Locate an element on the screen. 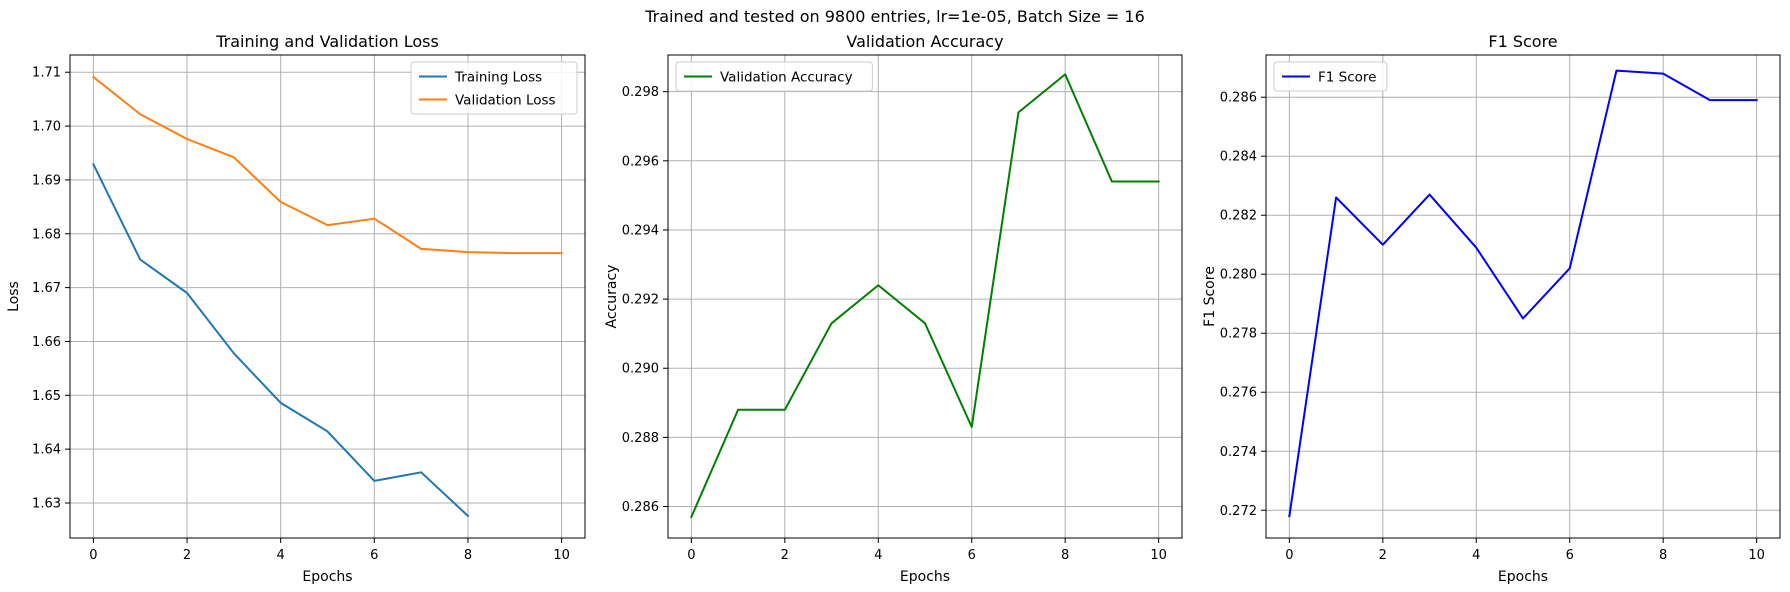 This screenshot has height=592, width=1790. legend-label: Validation Loss is located at coordinates (505, 101).